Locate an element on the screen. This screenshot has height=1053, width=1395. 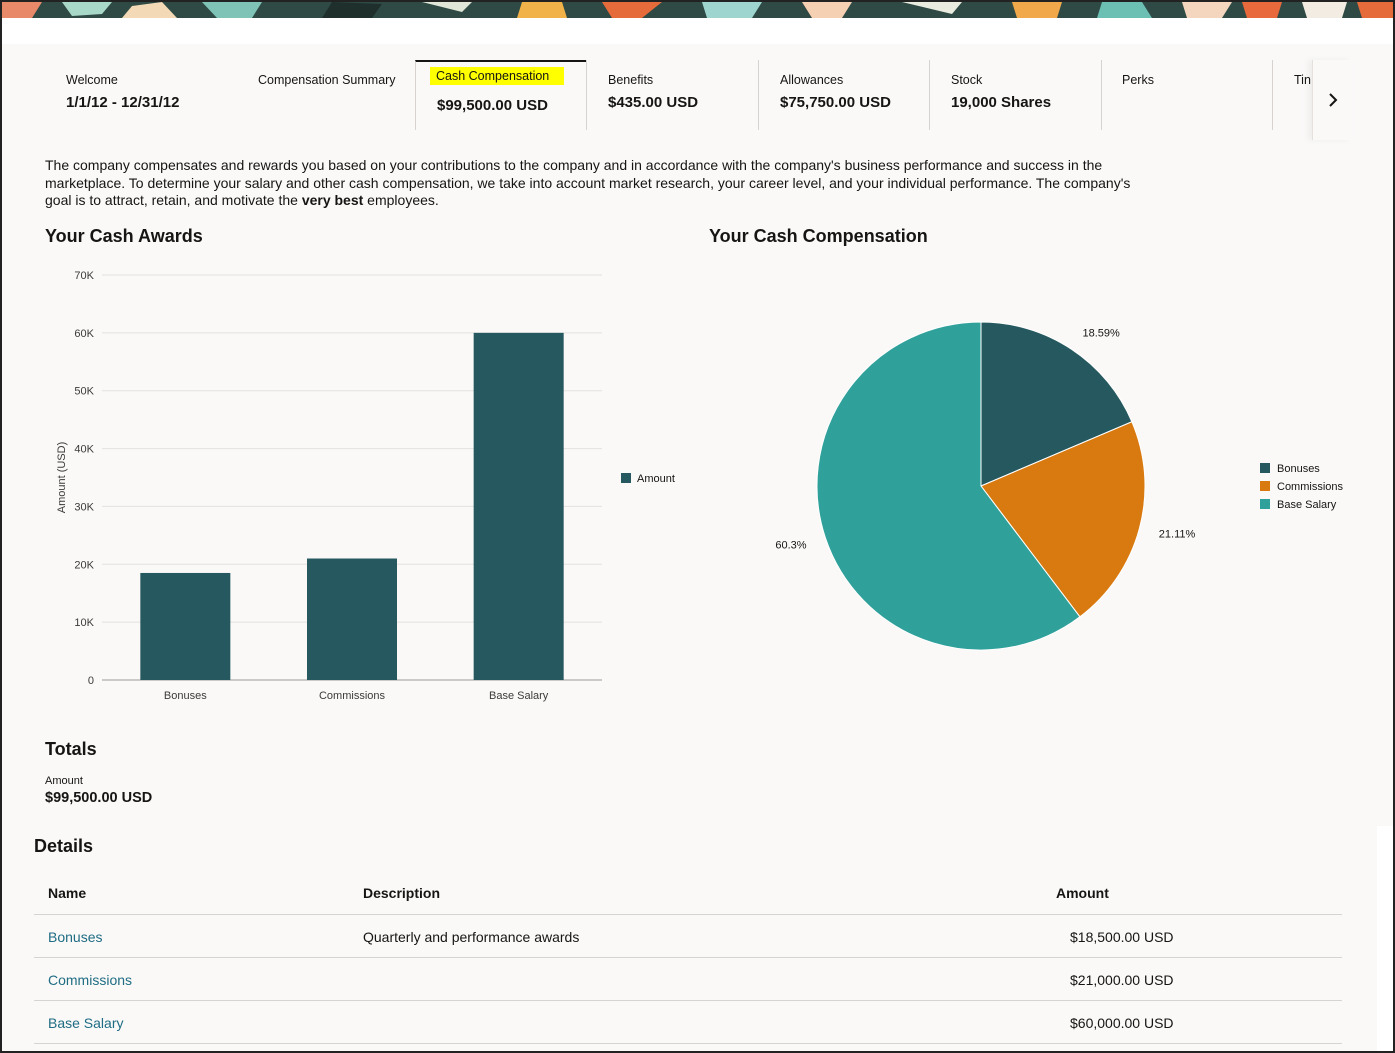
table-row: Commissions $21,000.00 USD is located at coordinates (688, 979).